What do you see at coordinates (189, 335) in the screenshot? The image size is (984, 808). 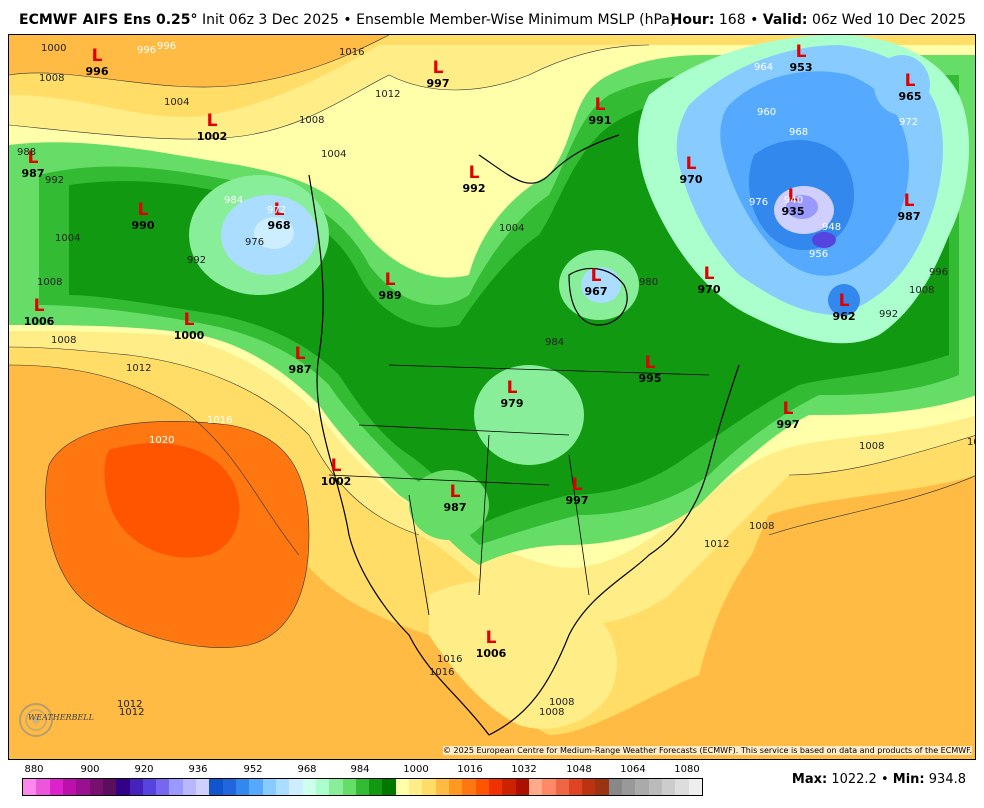 I see `low-pressure-value: 1000` at bounding box center [189, 335].